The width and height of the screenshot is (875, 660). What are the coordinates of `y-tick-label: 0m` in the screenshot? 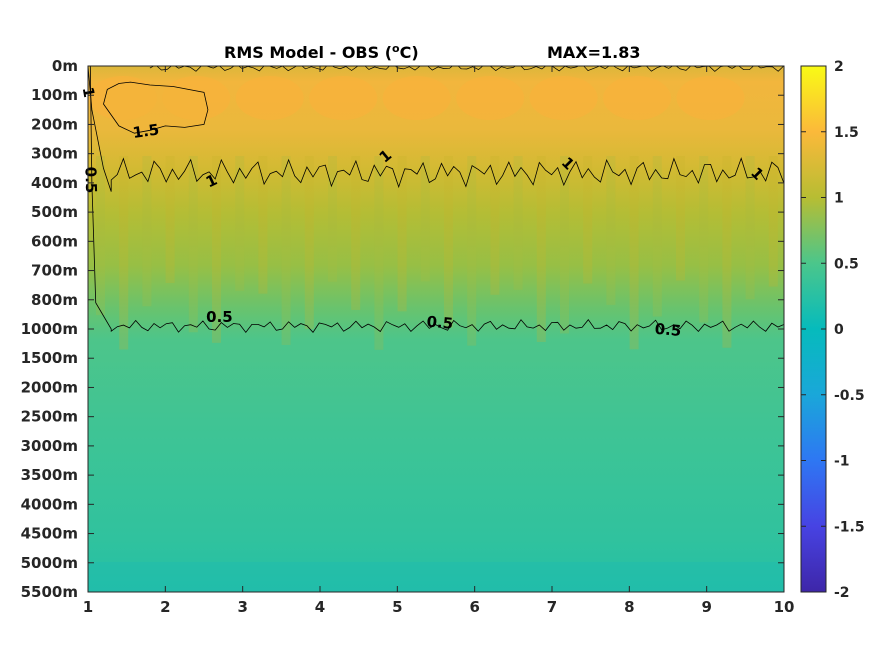 It's located at (65, 66).